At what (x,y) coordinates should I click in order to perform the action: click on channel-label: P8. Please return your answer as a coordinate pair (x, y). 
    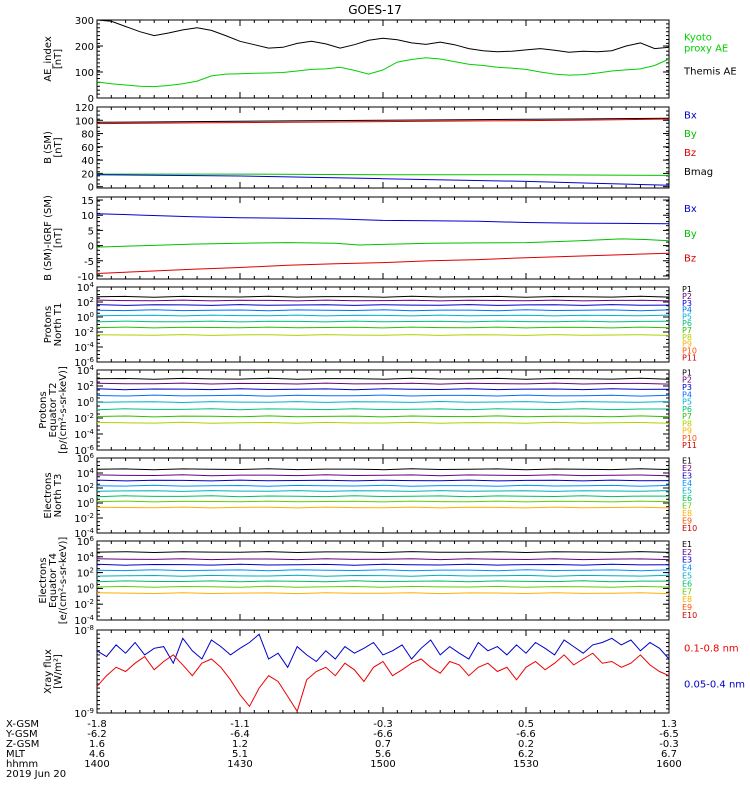
    Looking at the image, I should click on (687, 423).